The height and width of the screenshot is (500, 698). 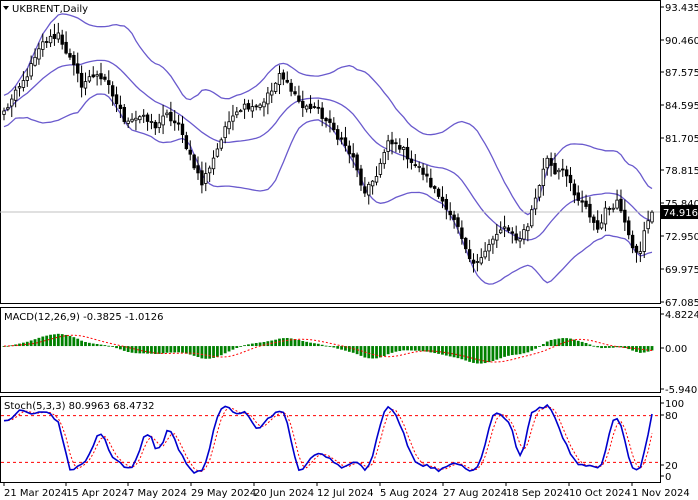 I want to click on time-tick-label: 15 Apr 2024, so click(x=97, y=493).